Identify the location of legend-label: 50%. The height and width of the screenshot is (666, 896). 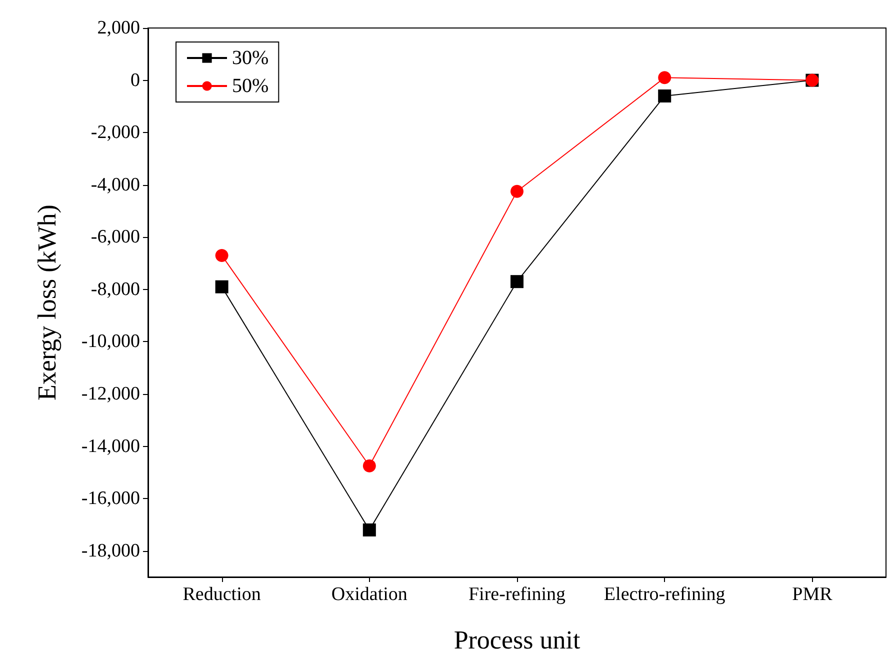
(250, 86).